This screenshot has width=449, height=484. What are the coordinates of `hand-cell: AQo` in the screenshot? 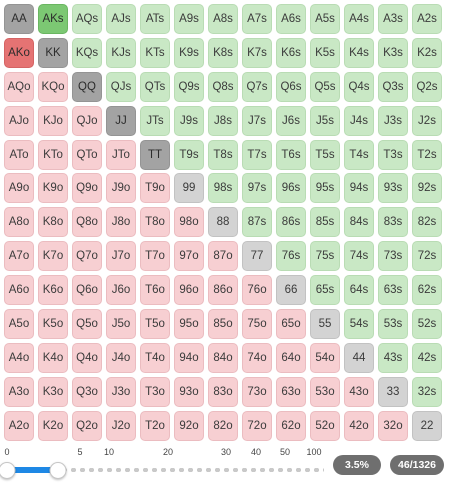 It's located at (19, 86).